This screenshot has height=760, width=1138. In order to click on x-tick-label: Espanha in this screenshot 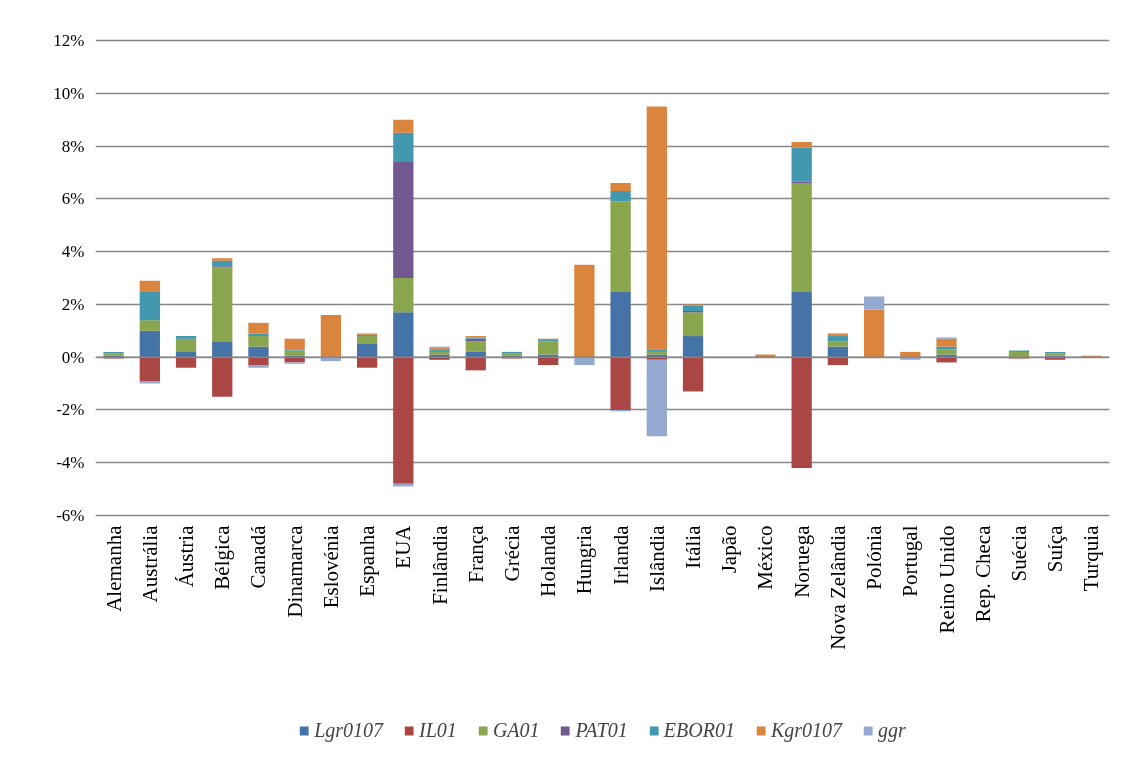, I will do `click(367, 560)`.